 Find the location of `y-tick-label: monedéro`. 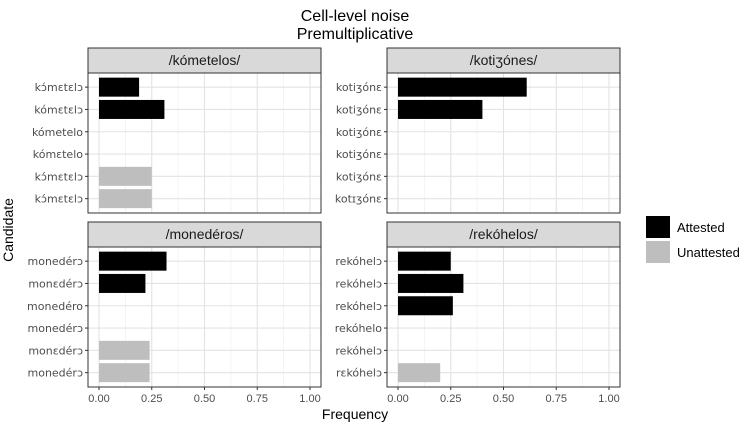

y-tick-label: monedéro is located at coordinates (55, 306).